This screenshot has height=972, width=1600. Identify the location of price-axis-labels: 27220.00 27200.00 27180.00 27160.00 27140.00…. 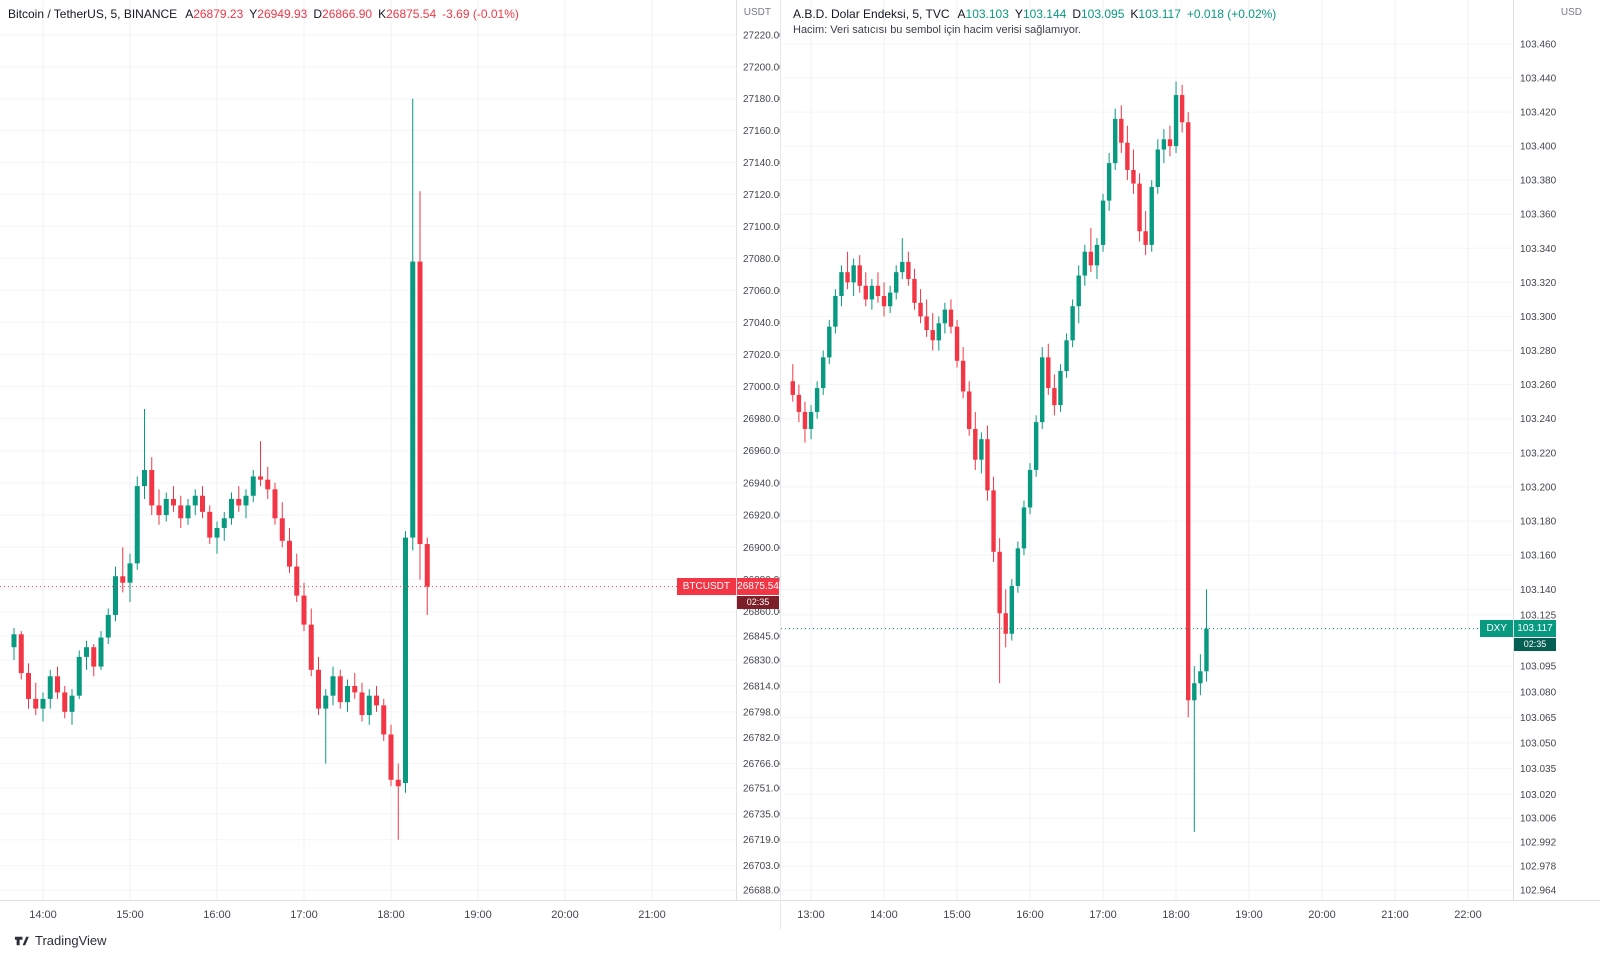
(761, 464).